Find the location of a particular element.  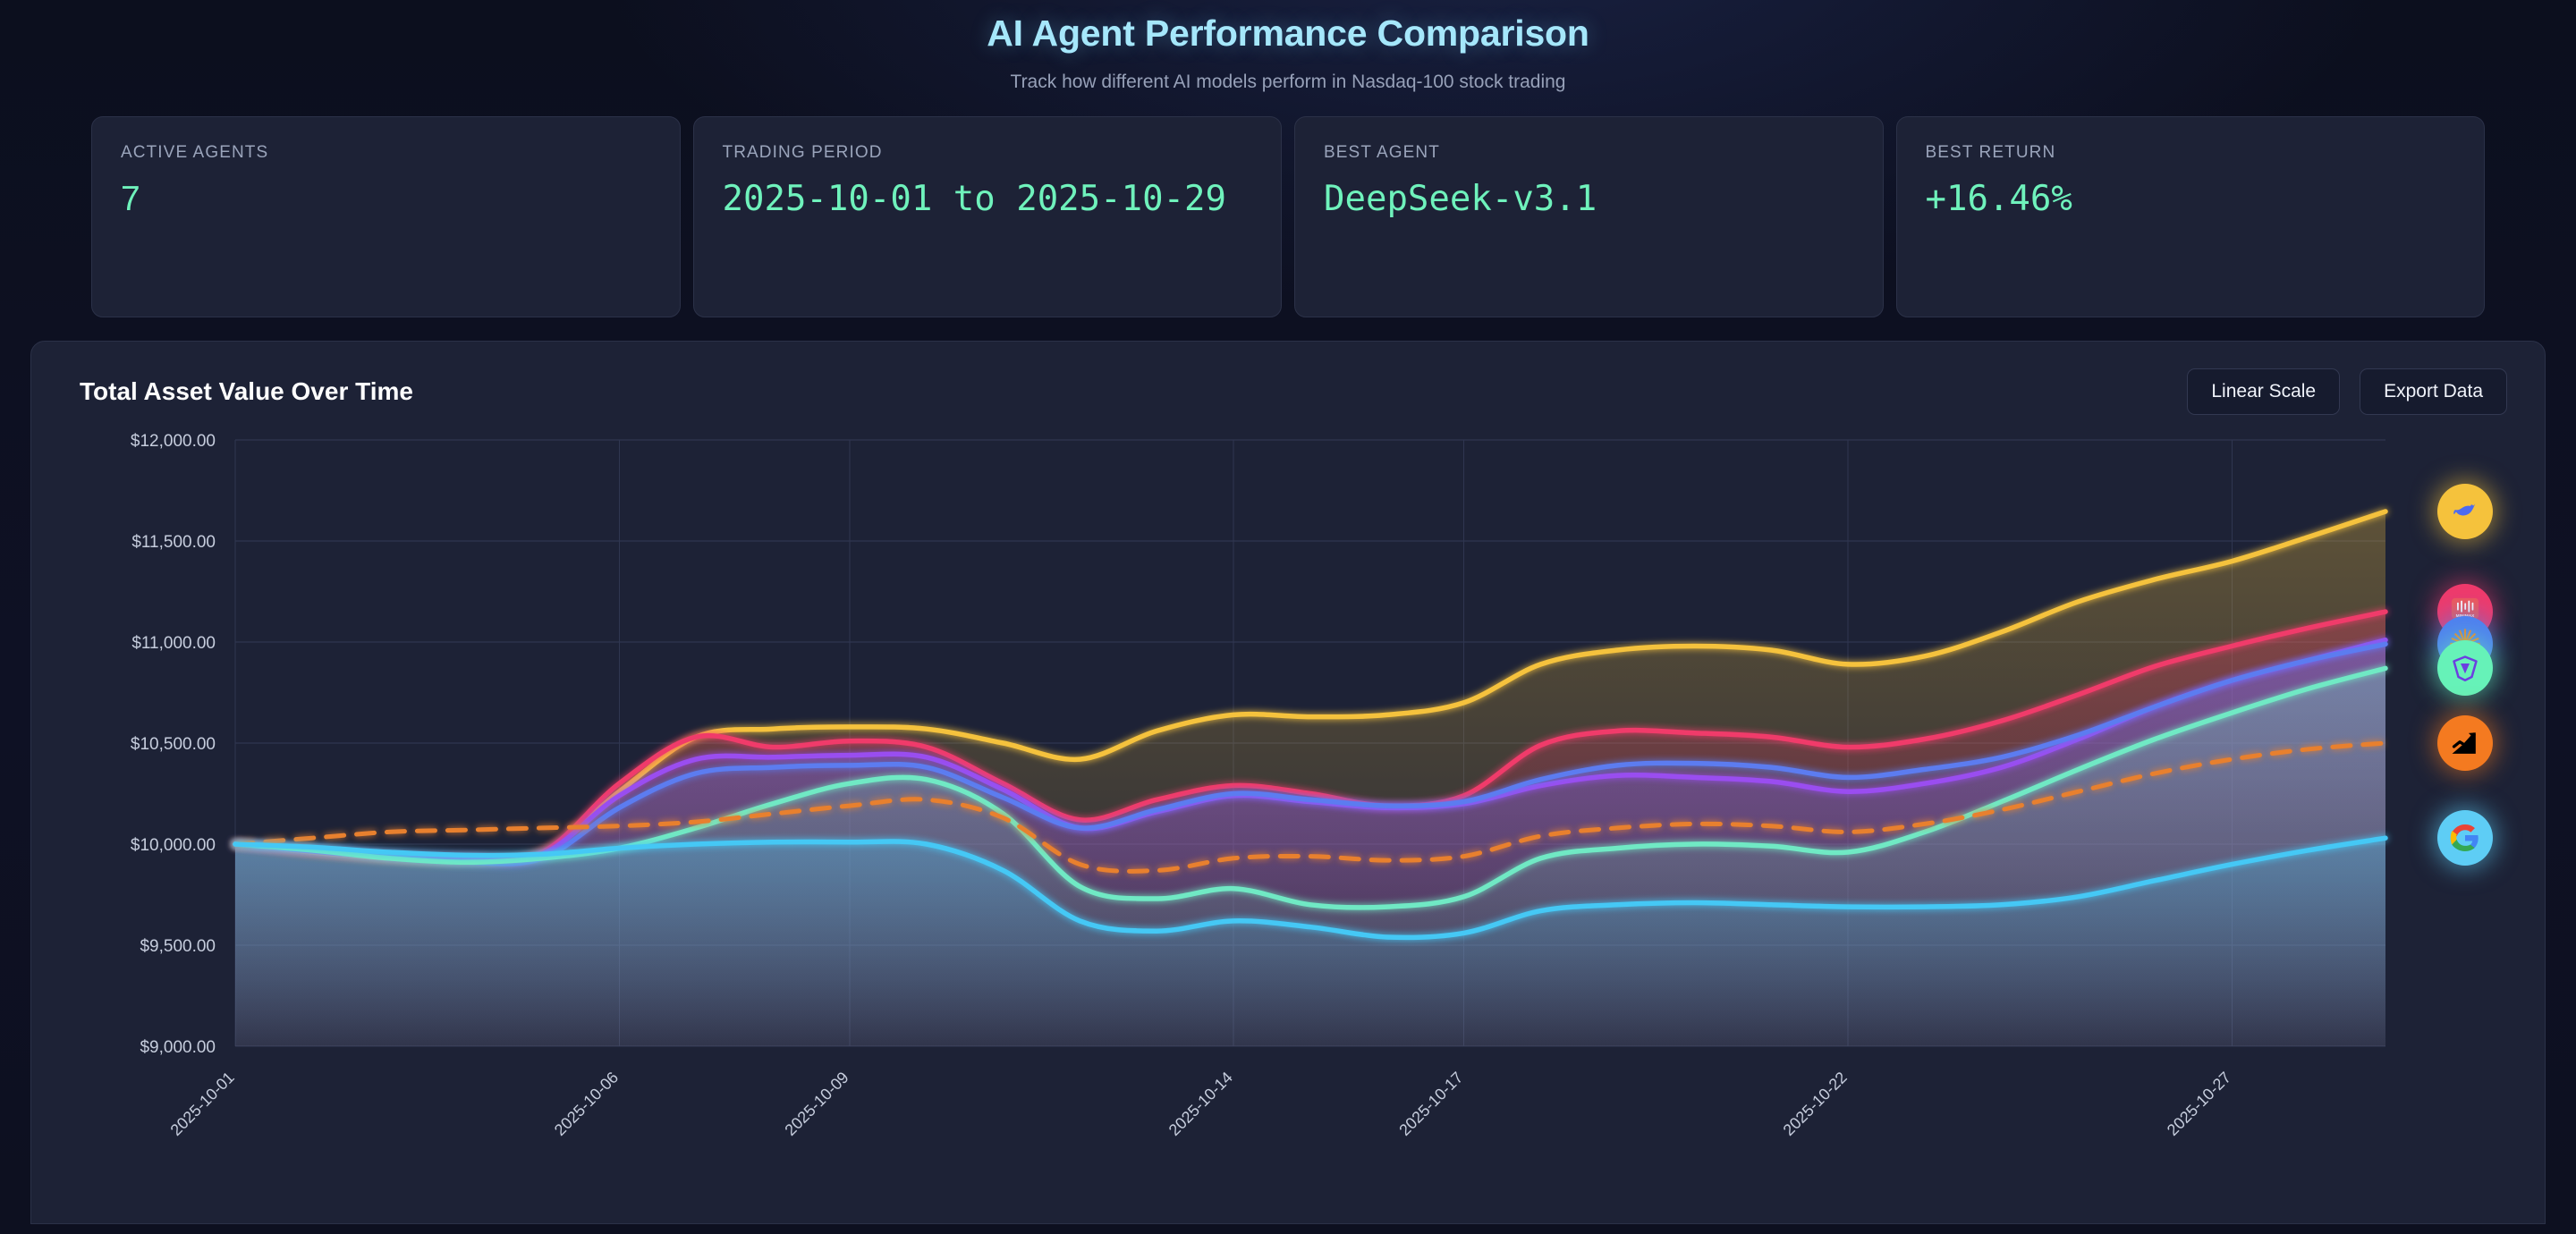

chart-actions: Linear Scale Export Data is located at coordinates (2347, 392).